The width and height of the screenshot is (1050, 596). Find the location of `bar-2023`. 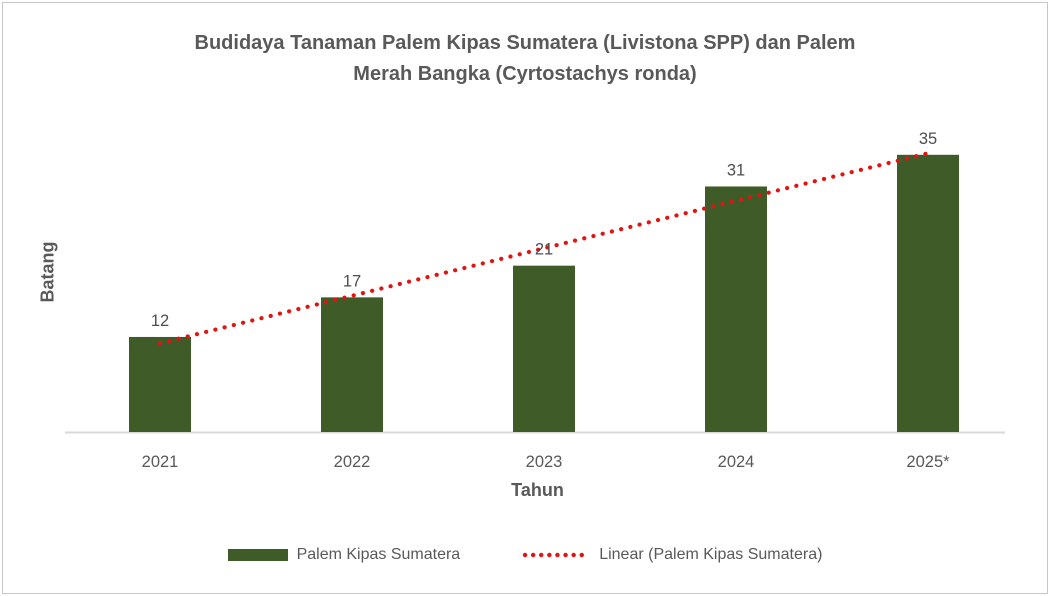

bar-2023 is located at coordinates (544, 348).